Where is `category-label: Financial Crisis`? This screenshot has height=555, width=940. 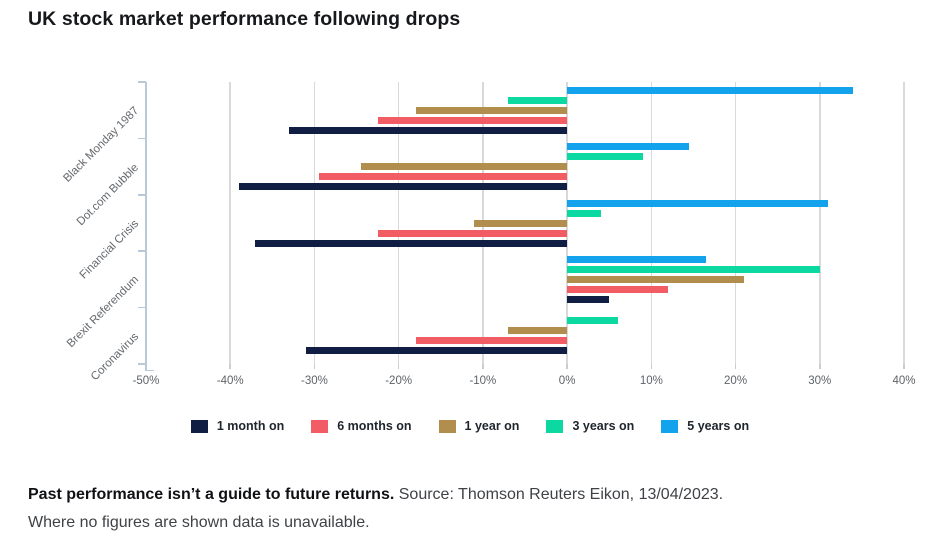 category-label: Financial Crisis is located at coordinates (109, 249).